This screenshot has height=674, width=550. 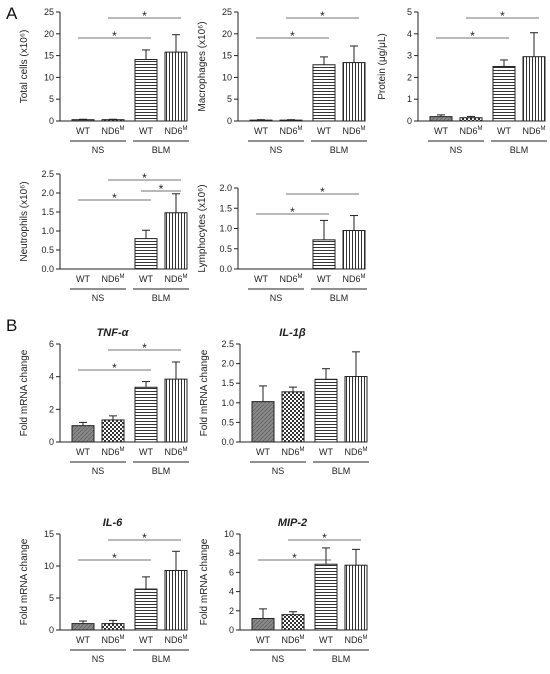 What do you see at coordinates (231, 553) in the screenshot?
I see `y-tick-label: 8` at bounding box center [231, 553].